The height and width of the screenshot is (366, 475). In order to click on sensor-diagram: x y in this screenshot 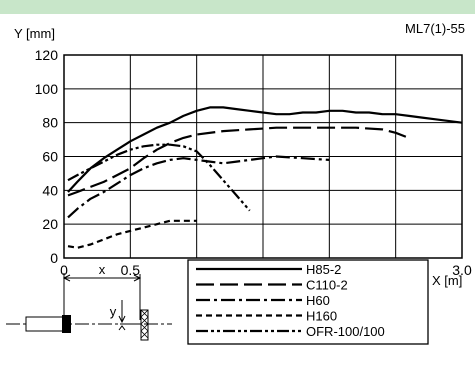, I will do `click(89, 301)`.